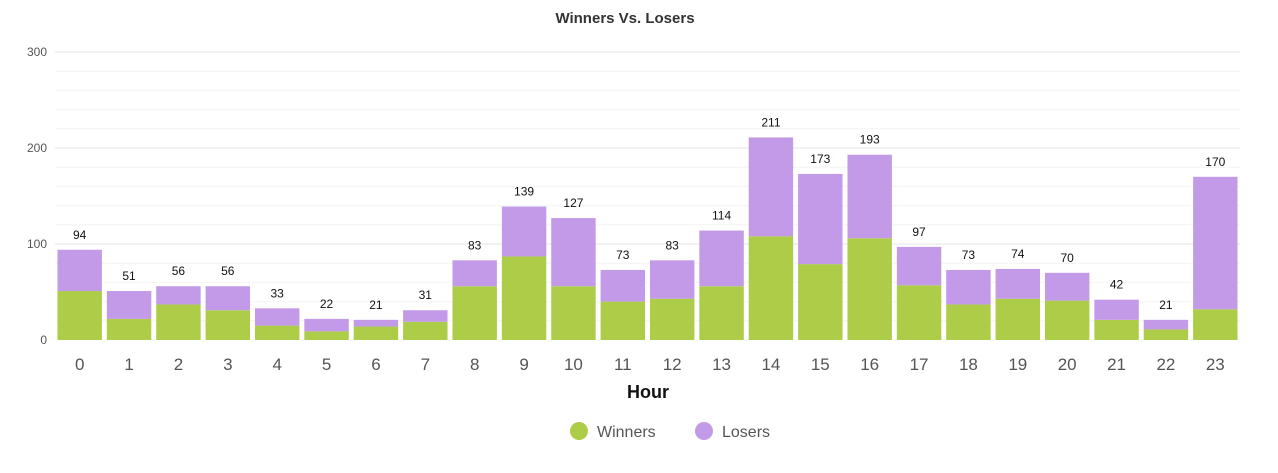 The width and height of the screenshot is (1278, 473). I want to click on data-label-total: 74, so click(1018, 254).